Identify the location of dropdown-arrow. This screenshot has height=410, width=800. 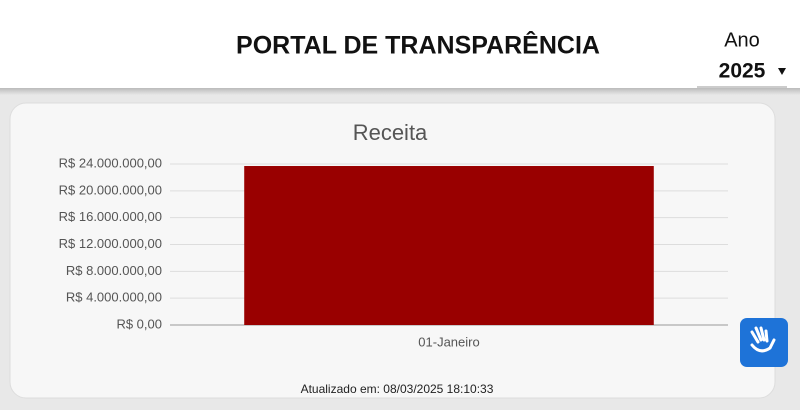
(782, 71).